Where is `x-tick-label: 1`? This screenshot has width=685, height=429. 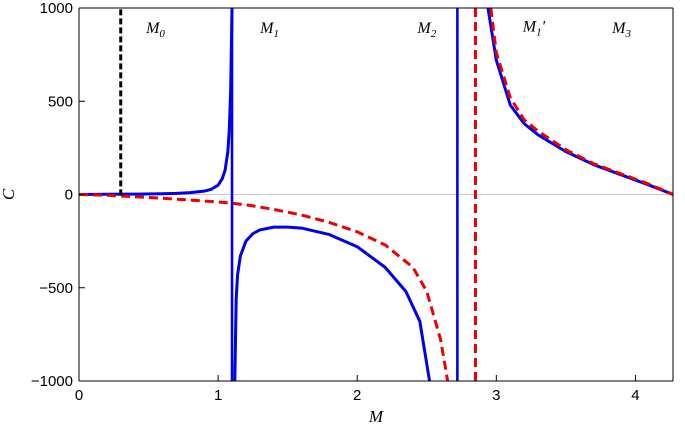
x-tick-label: 1 is located at coordinates (218, 395).